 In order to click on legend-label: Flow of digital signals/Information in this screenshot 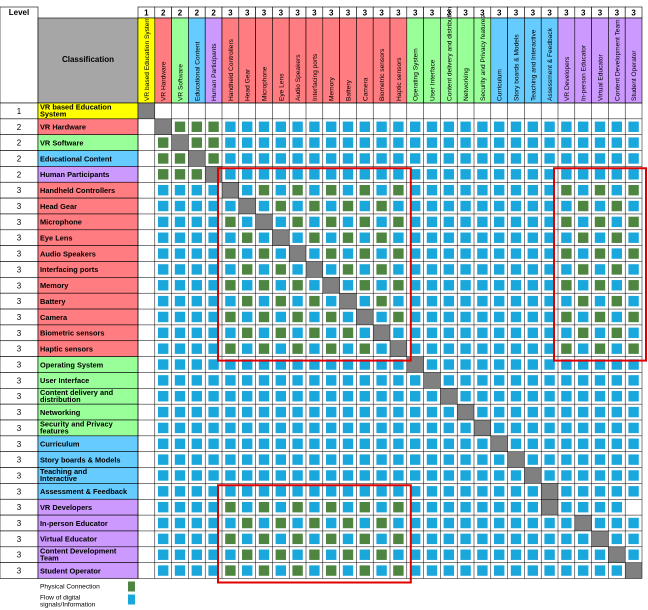, I will do `click(68, 602)`.